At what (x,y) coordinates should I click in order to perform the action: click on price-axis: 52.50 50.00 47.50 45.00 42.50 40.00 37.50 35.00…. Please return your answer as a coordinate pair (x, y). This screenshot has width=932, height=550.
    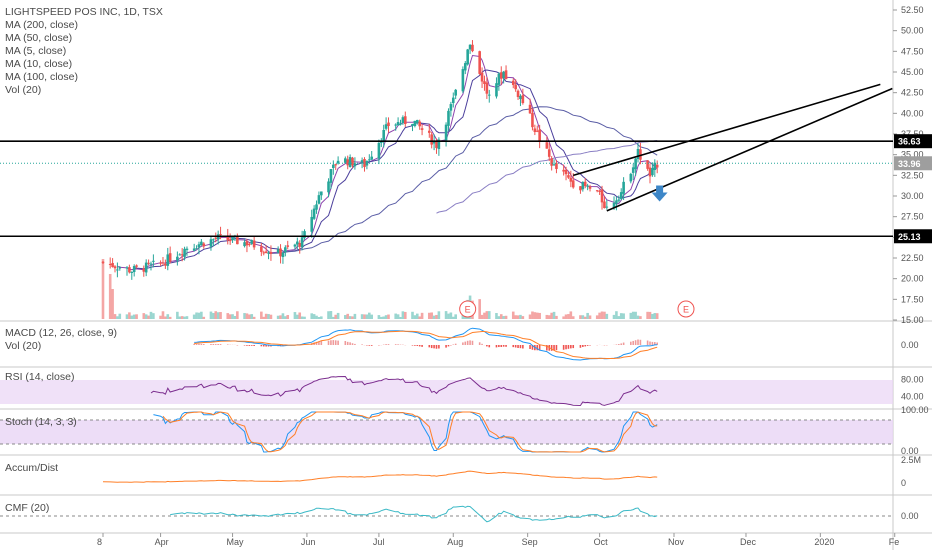
    Looking at the image, I should click on (912, 165).